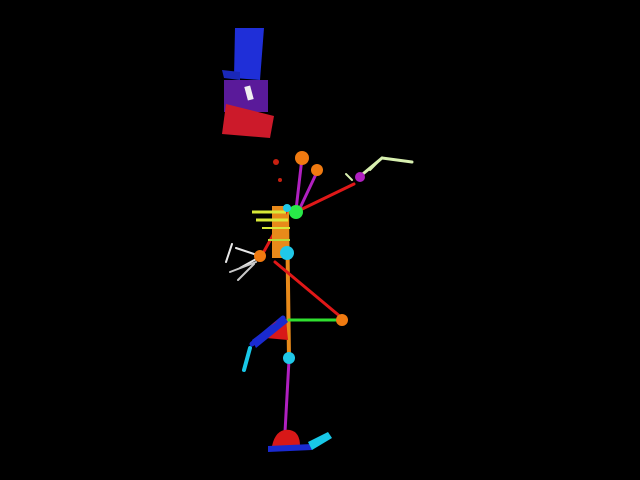  What do you see at coordinates (276, 162) in the screenshot?
I see `joint-ear-small` at bounding box center [276, 162].